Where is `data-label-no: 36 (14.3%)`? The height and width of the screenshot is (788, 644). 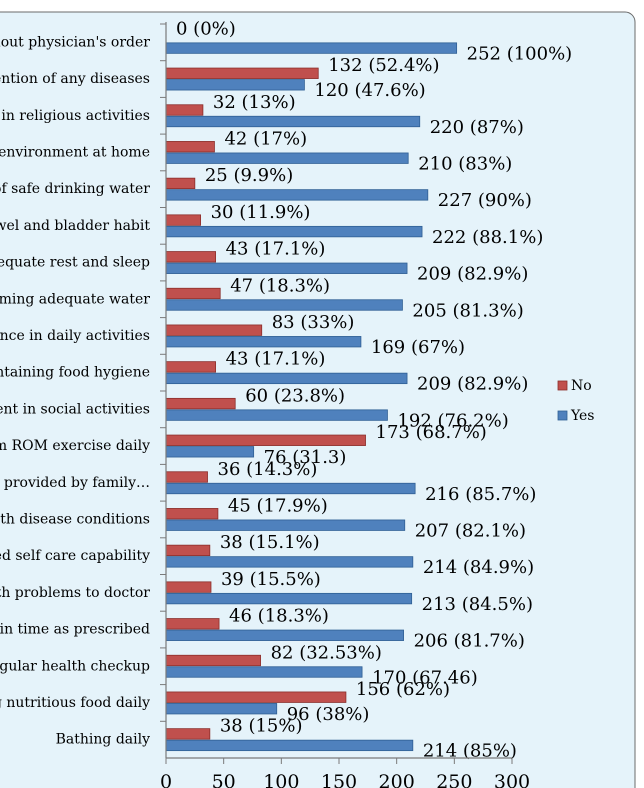
data-label-no: 36 (14.3%) is located at coordinates (268, 469).